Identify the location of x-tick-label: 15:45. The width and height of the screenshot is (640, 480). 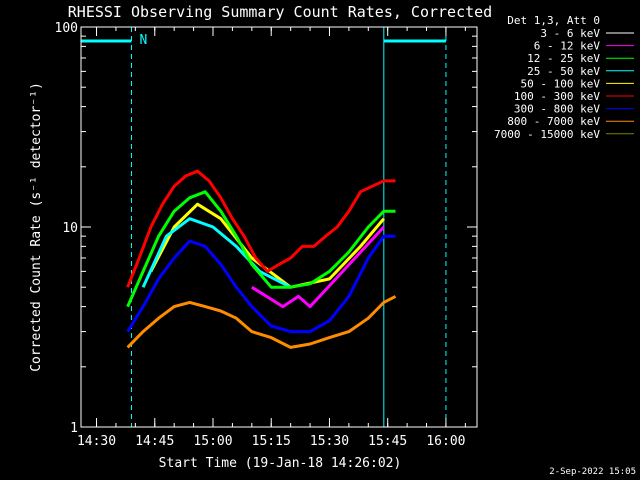
(387, 441).